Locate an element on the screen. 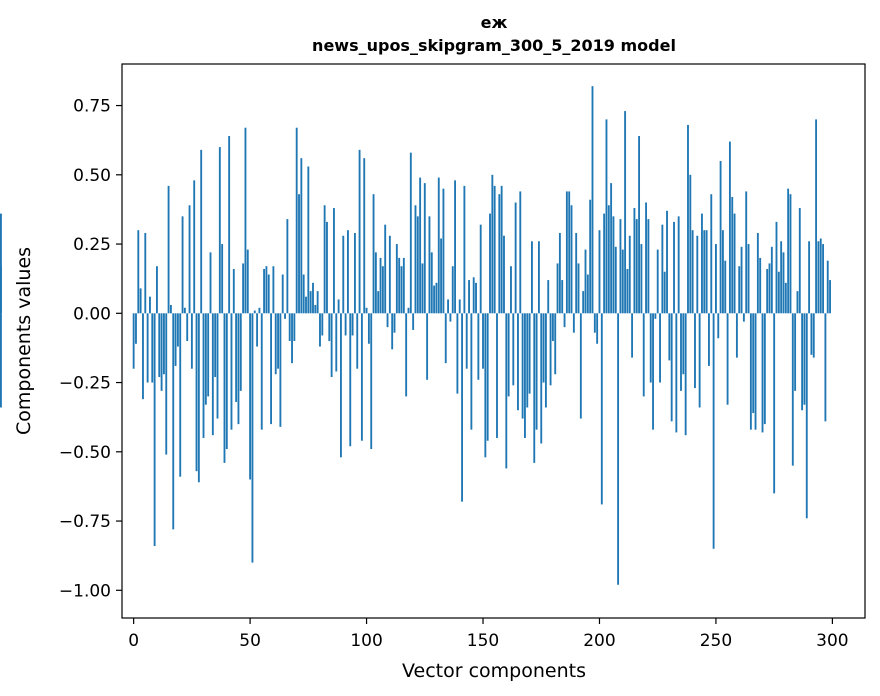 This screenshot has width=880, height=696. bar-component-undefined is located at coordinates (1, 290).